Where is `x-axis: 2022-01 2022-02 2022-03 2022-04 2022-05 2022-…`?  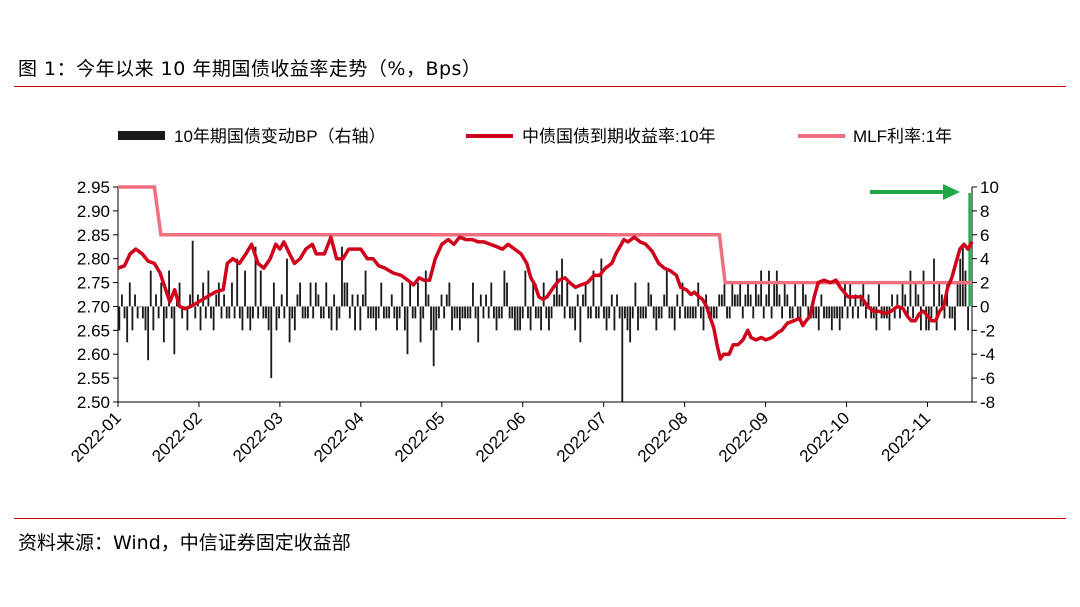 x-axis: 2022-01 2022-02 2022-03 2022-04 2022-05 2022-… is located at coordinates (519, 433).